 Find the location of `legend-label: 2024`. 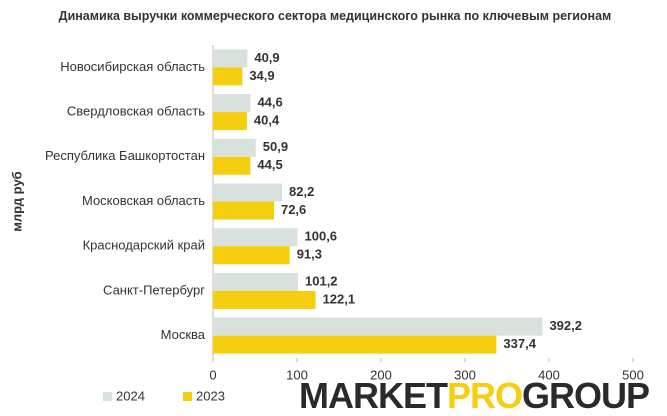

legend-label: 2024 is located at coordinates (130, 395).